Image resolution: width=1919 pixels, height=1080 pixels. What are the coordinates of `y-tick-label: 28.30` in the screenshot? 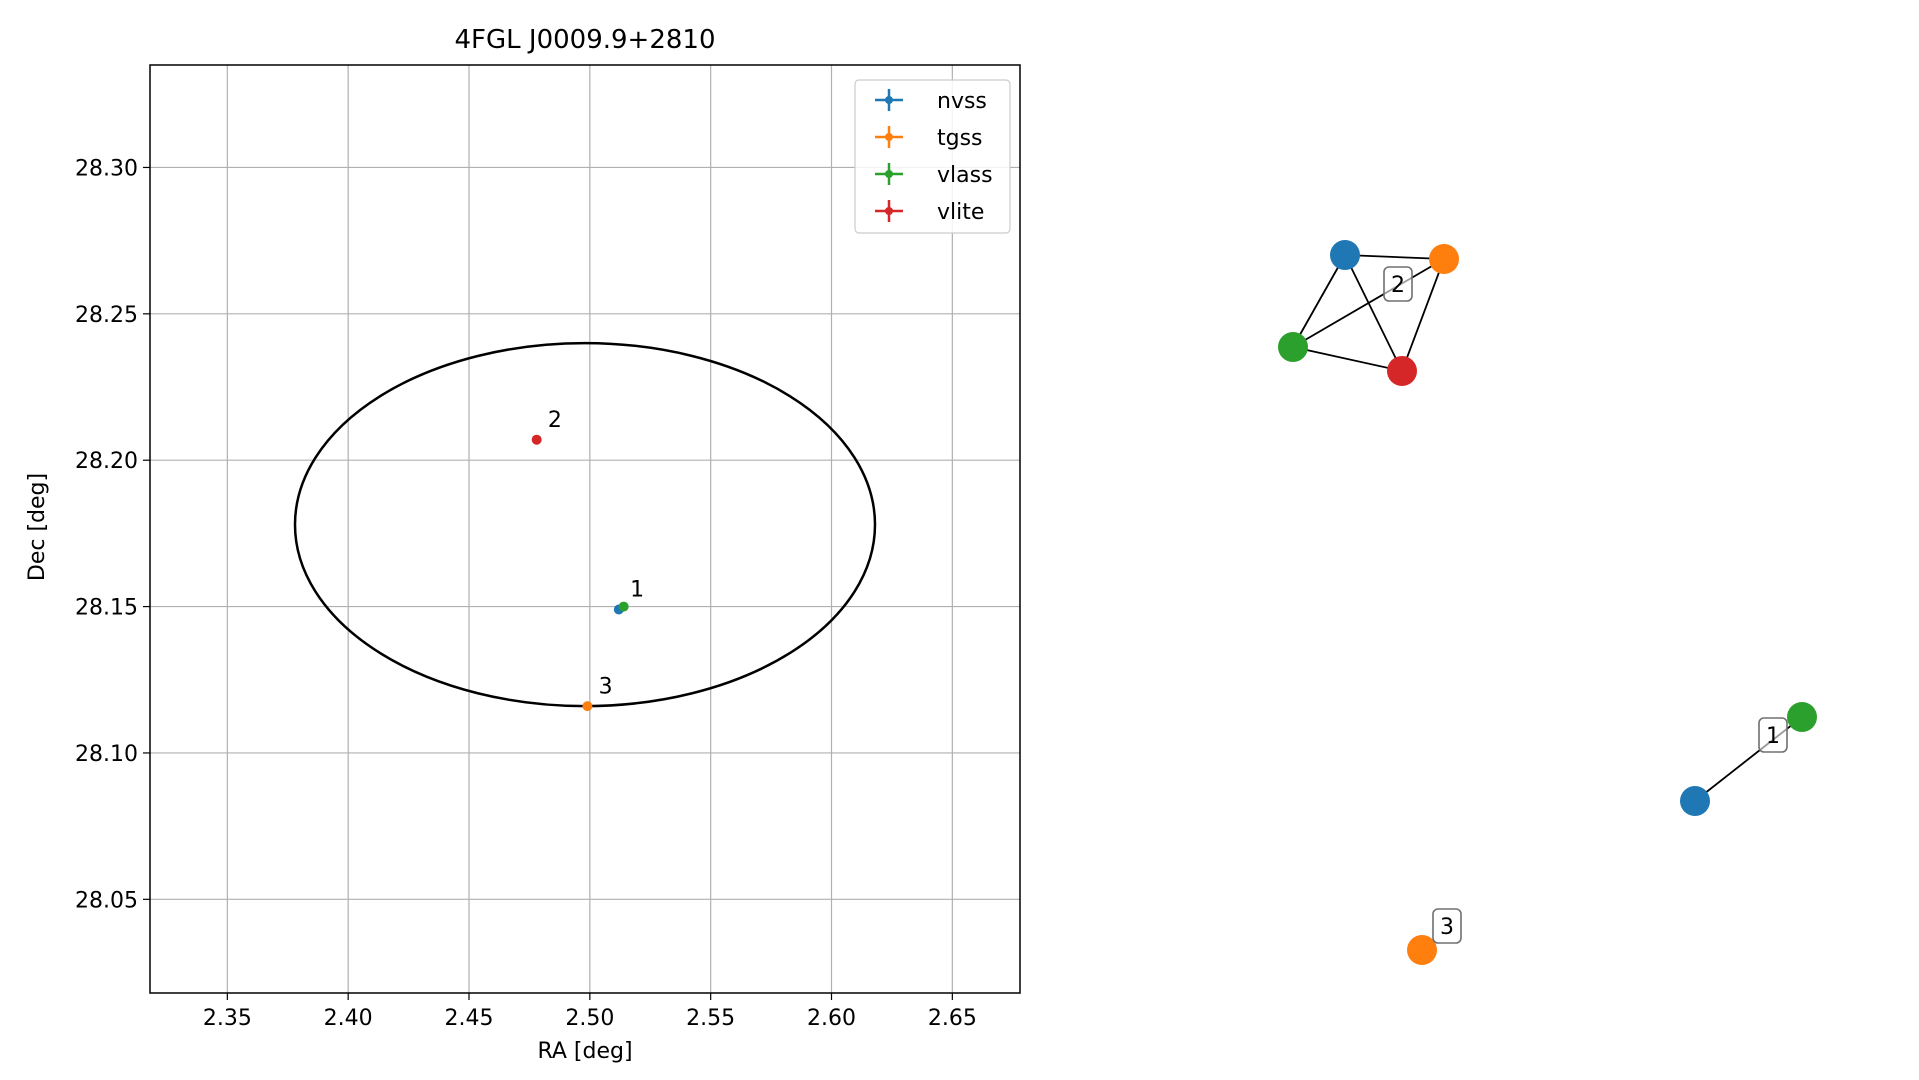 It's located at (106, 168).